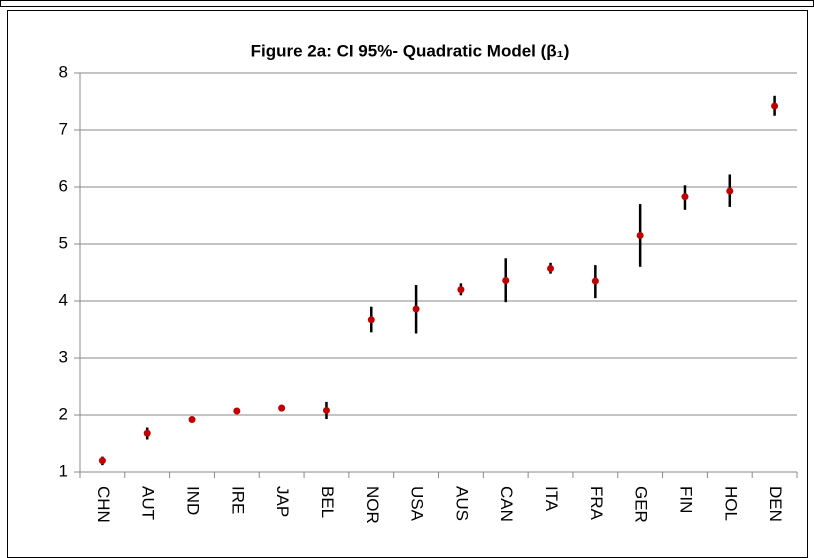 The width and height of the screenshot is (814, 558). What do you see at coordinates (282, 501) in the screenshot?
I see `x-tick-label: JAP` at bounding box center [282, 501].